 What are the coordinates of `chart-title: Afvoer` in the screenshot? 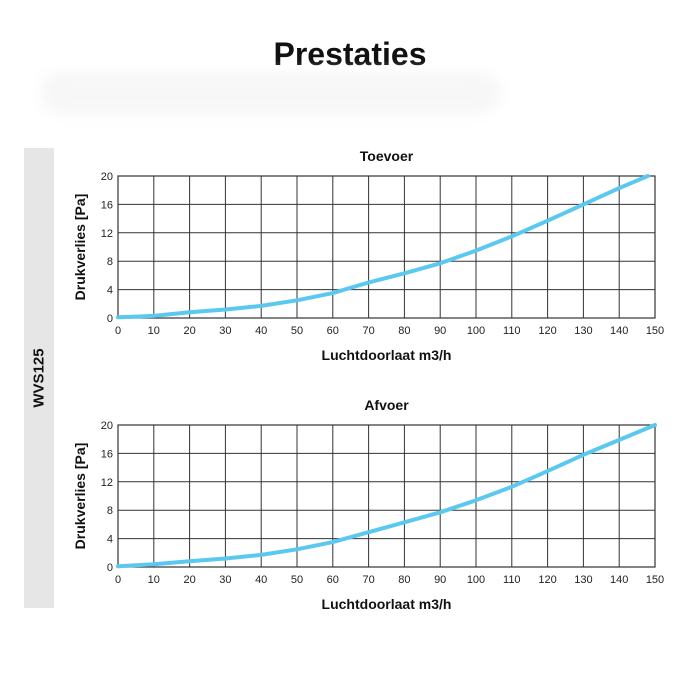 It's located at (386, 405).